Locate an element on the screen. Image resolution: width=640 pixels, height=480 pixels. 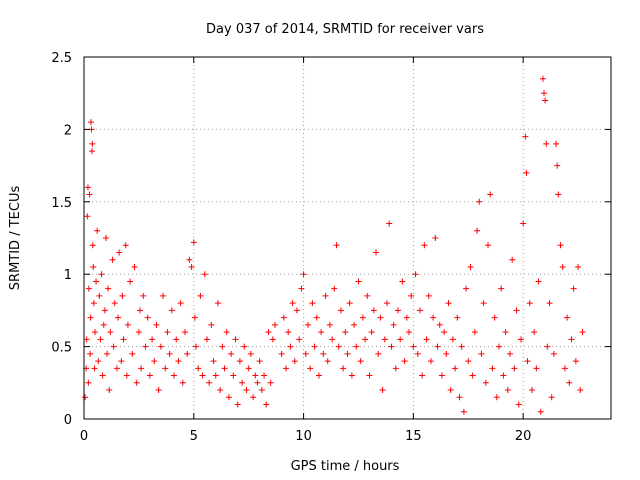
y-axis-label: SRMTID / TECUs is located at coordinates (15, 238).